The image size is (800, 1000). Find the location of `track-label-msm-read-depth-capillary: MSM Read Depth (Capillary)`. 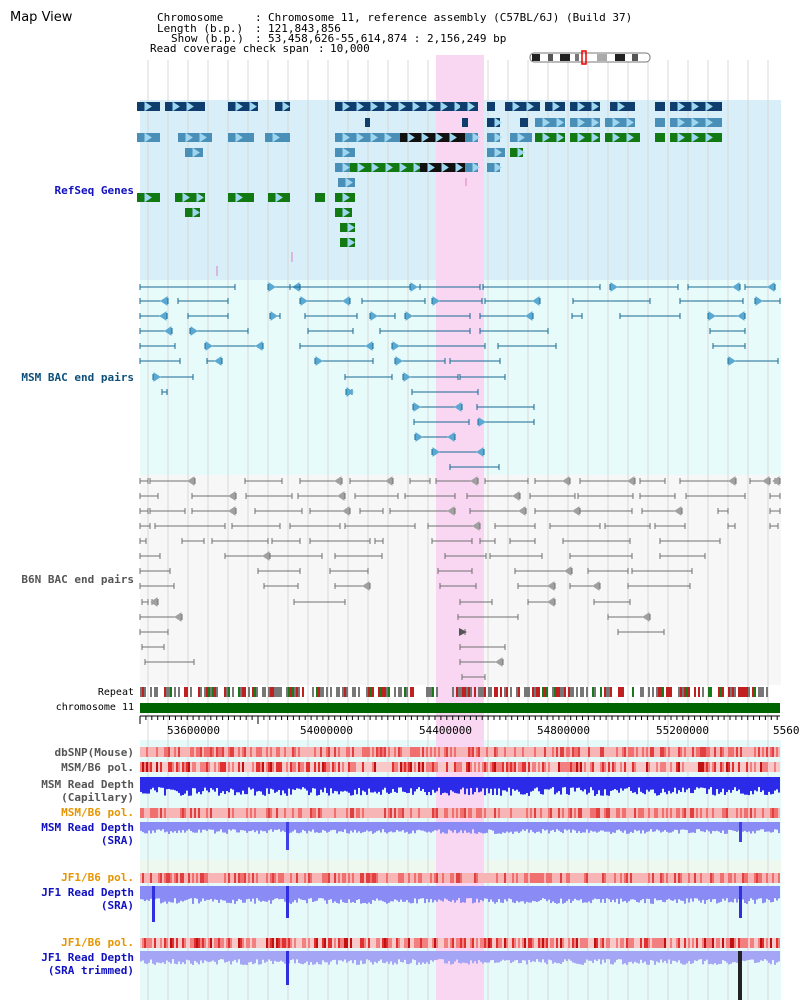

track-label-msm-read-depth-capillary: MSM Read Depth (Capillary) is located at coordinates (87, 791).